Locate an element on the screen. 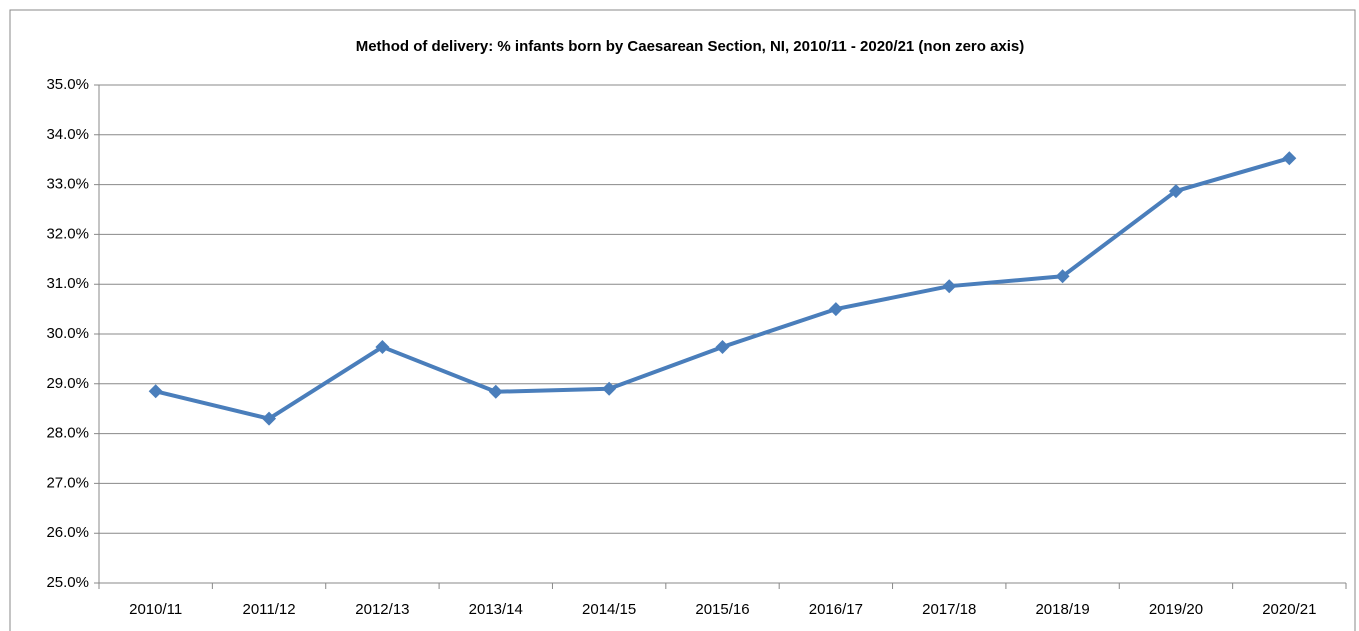 The width and height of the screenshot is (1359, 631). y-tick-label: 34.0% is located at coordinates (67, 134).